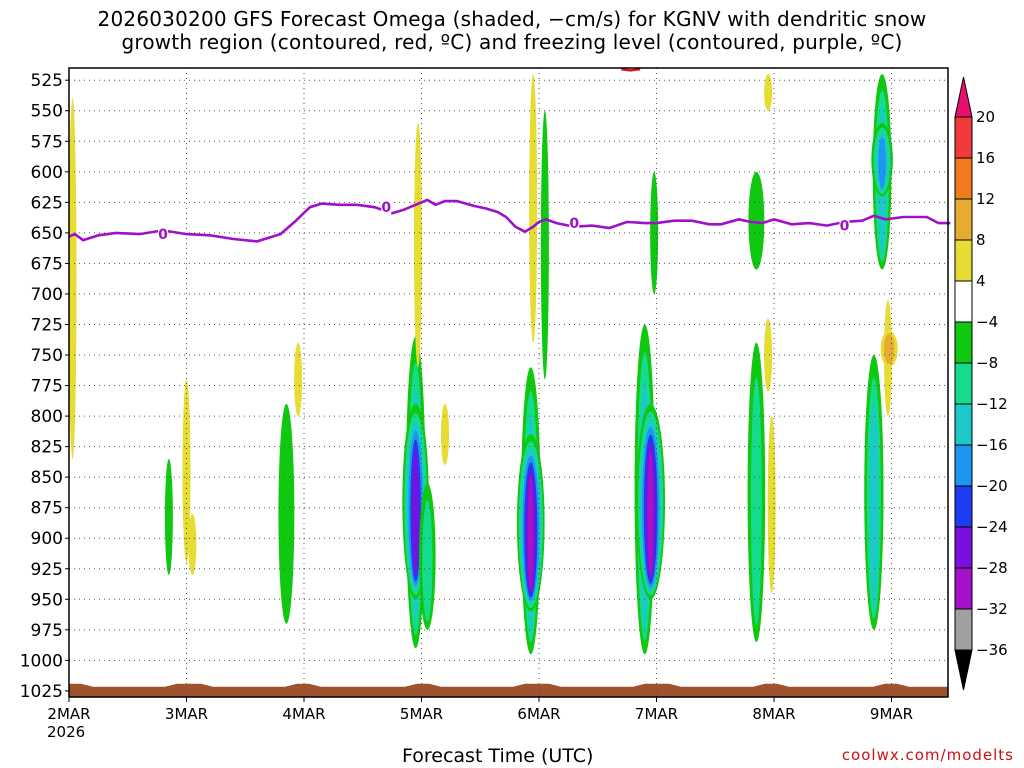 The image size is (1024, 768). What do you see at coordinates (992, 445) in the screenshot?
I see `colorbar-label: −16` at bounding box center [992, 445].